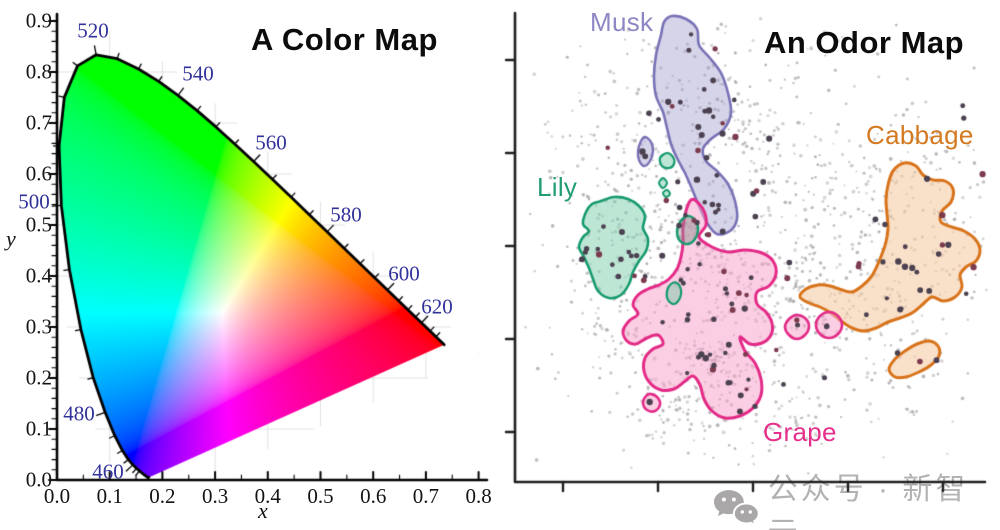 The width and height of the screenshot is (1000, 530). Describe the element at coordinates (271, 142) in the screenshot. I see `wavelength-label-560: 560` at that location.